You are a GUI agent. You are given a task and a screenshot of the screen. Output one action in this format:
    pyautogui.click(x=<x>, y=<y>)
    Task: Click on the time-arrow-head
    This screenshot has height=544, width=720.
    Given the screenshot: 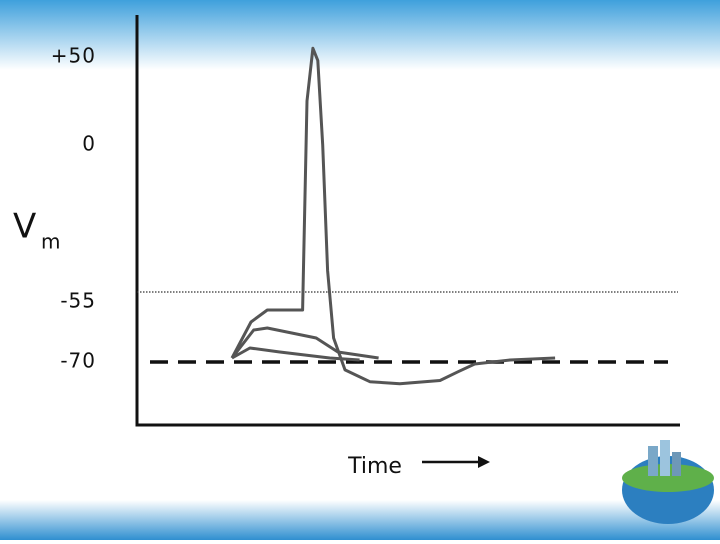 What is the action you would take?
    pyautogui.click(x=484, y=462)
    